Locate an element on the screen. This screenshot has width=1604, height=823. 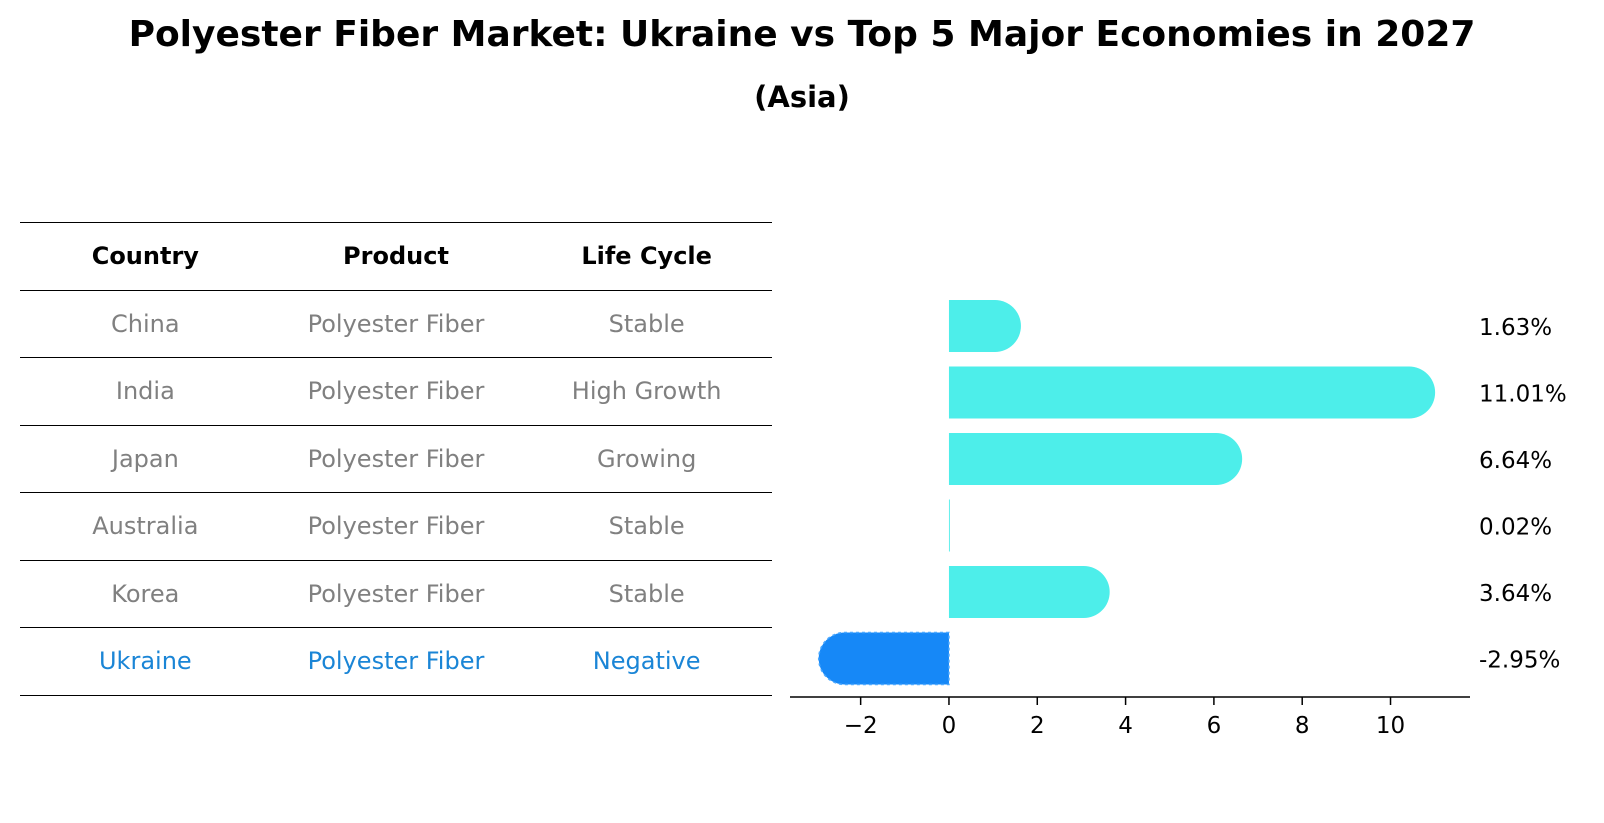
bar-korea is located at coordinates (1029, 592).